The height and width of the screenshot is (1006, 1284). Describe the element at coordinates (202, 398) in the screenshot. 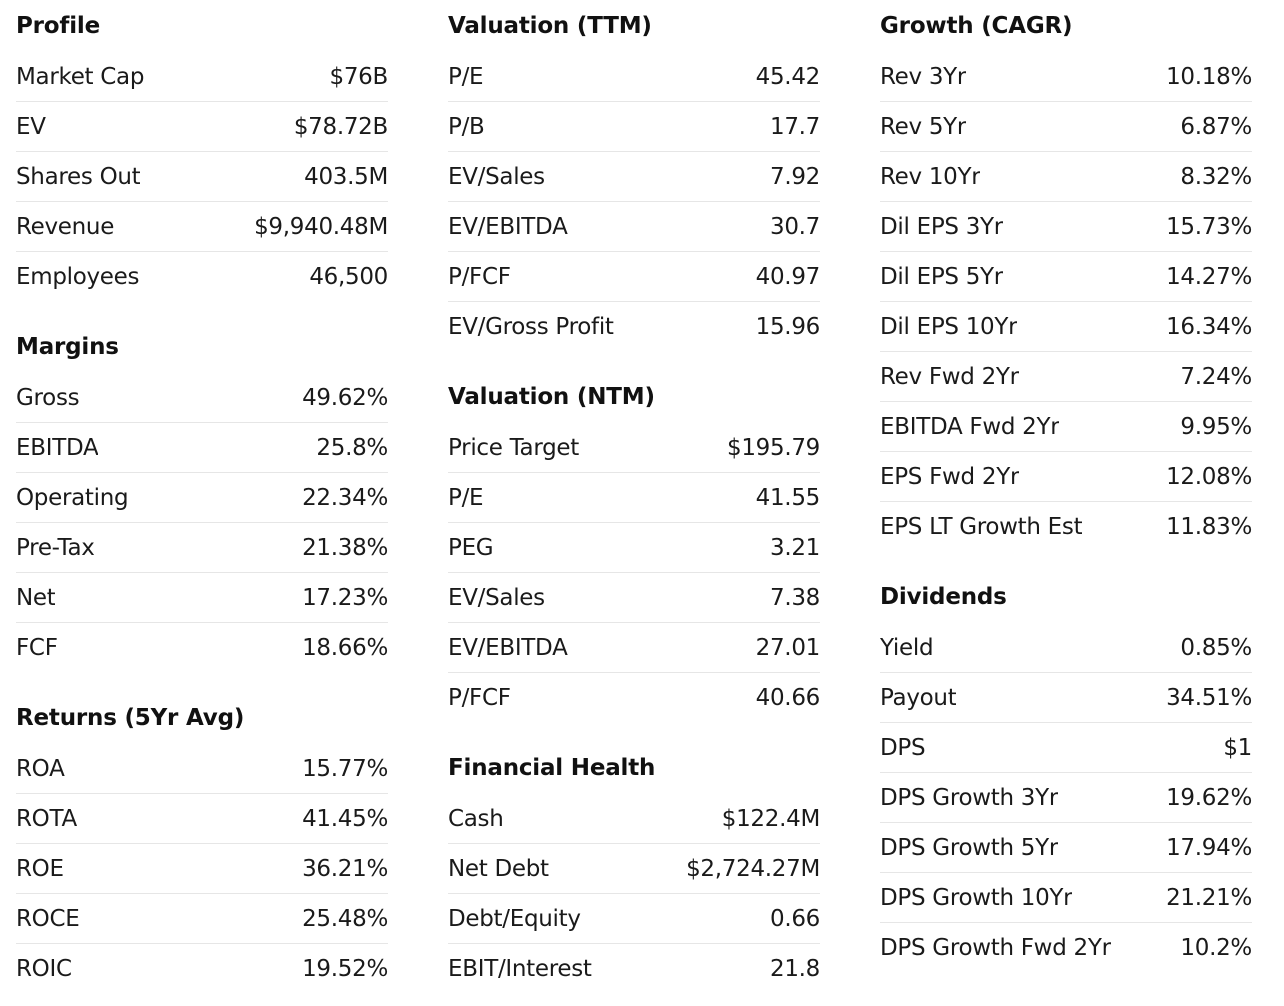

I see `stat-row: Gross 49.62%` at that location.